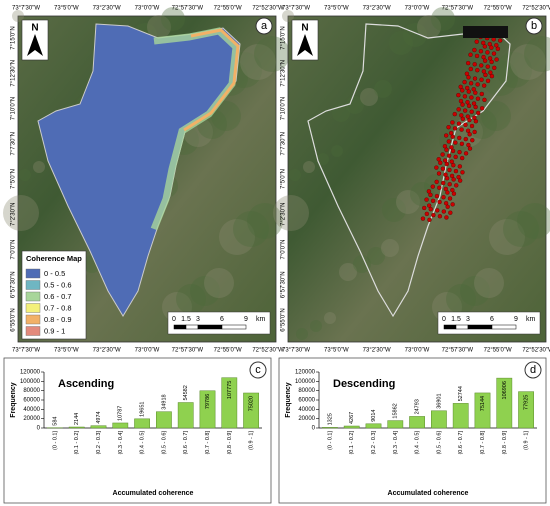 This screenshot has width=550, height=506. Describe the element at coordinates (456, 319) in the screenshot. I see `scale-label: 1.5` at that location.